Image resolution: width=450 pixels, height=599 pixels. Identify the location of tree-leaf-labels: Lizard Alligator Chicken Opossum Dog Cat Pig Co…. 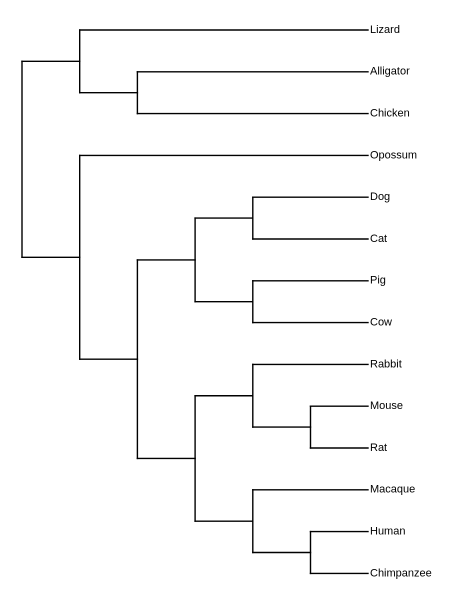
(401, 301).